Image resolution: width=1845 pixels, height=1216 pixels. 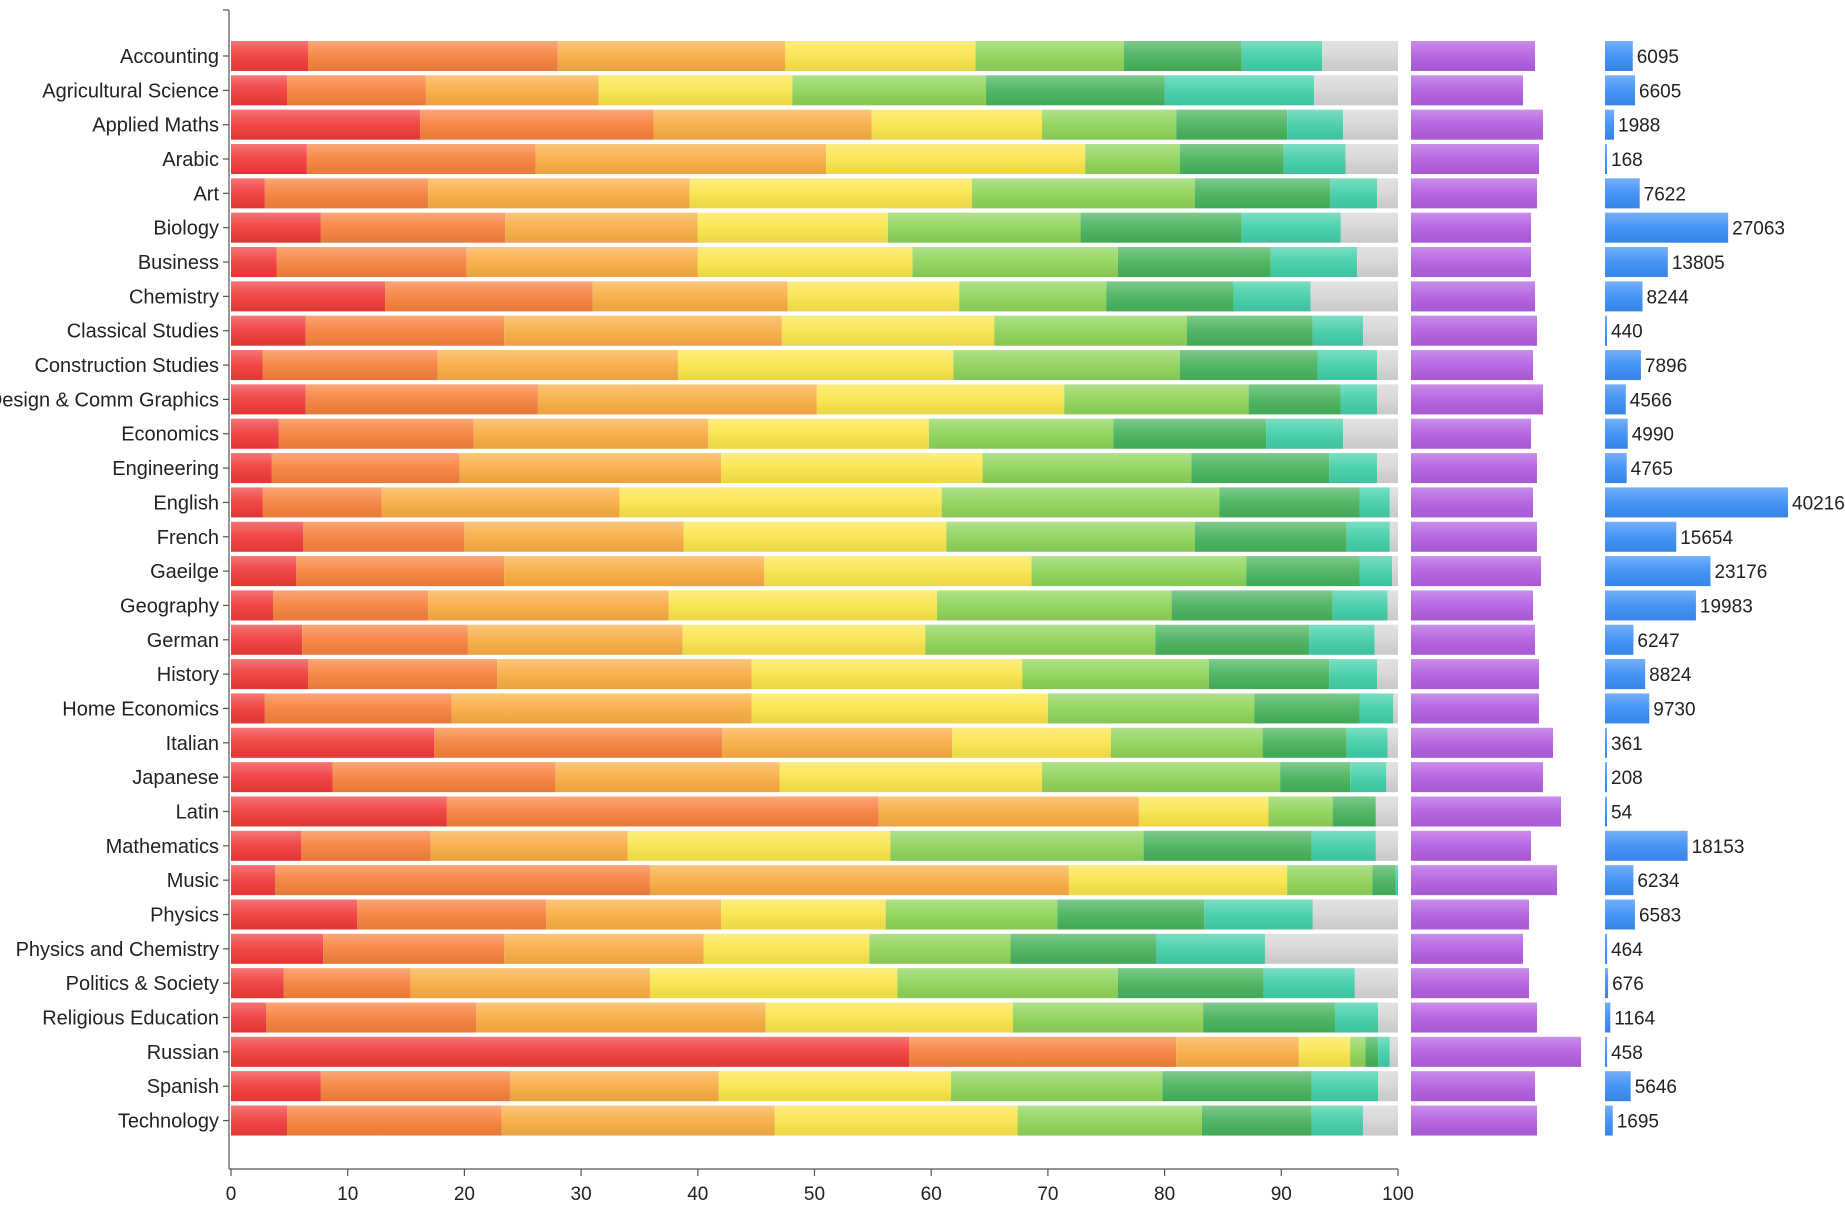 What do you see at coordinates (130, 91) in the screenshot?
I see `category-label: Agricultural Science` at bounding box center [130, 91].